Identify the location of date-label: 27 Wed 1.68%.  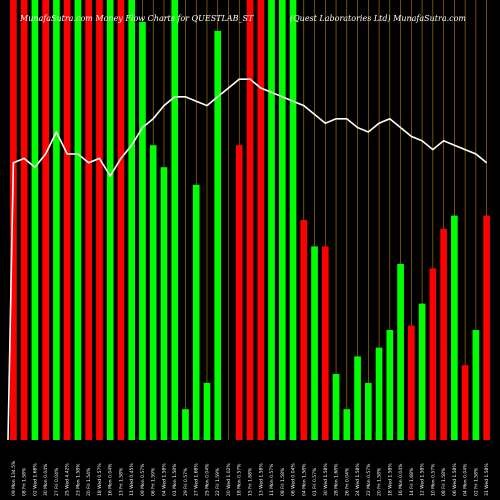
(197, 479).